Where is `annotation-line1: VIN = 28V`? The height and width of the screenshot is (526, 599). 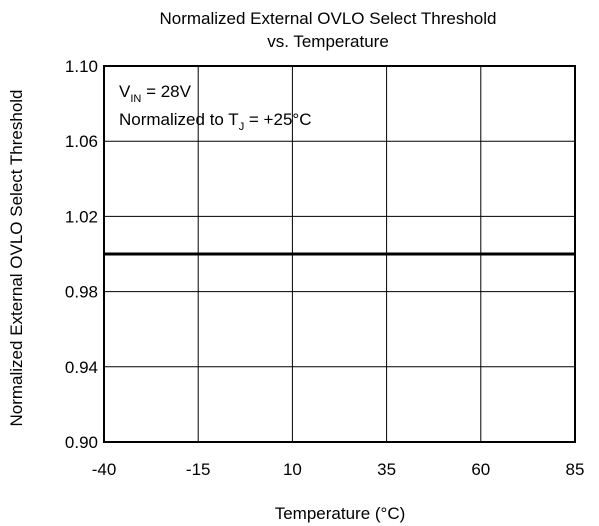 annotation-line1: VIN = 28V is located at coordinates (155, 93).